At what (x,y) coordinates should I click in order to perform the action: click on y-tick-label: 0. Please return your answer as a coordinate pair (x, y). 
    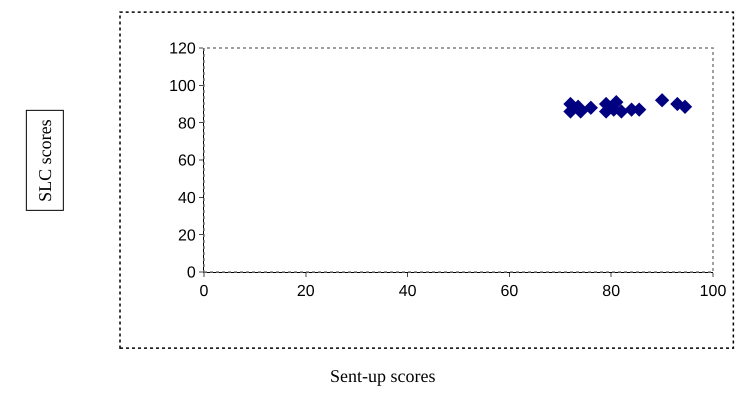
    Looking at the image, I should click on (191, 273).